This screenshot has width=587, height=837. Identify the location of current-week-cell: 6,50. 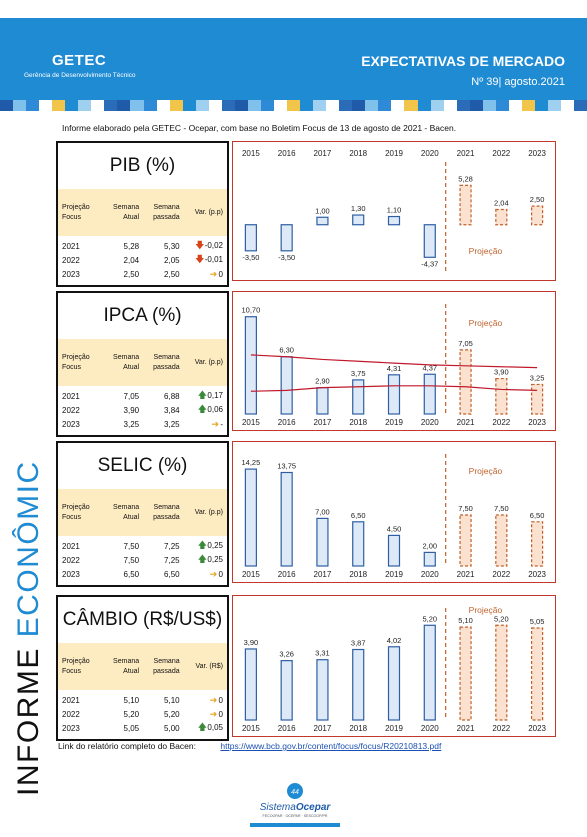
(131, 574).